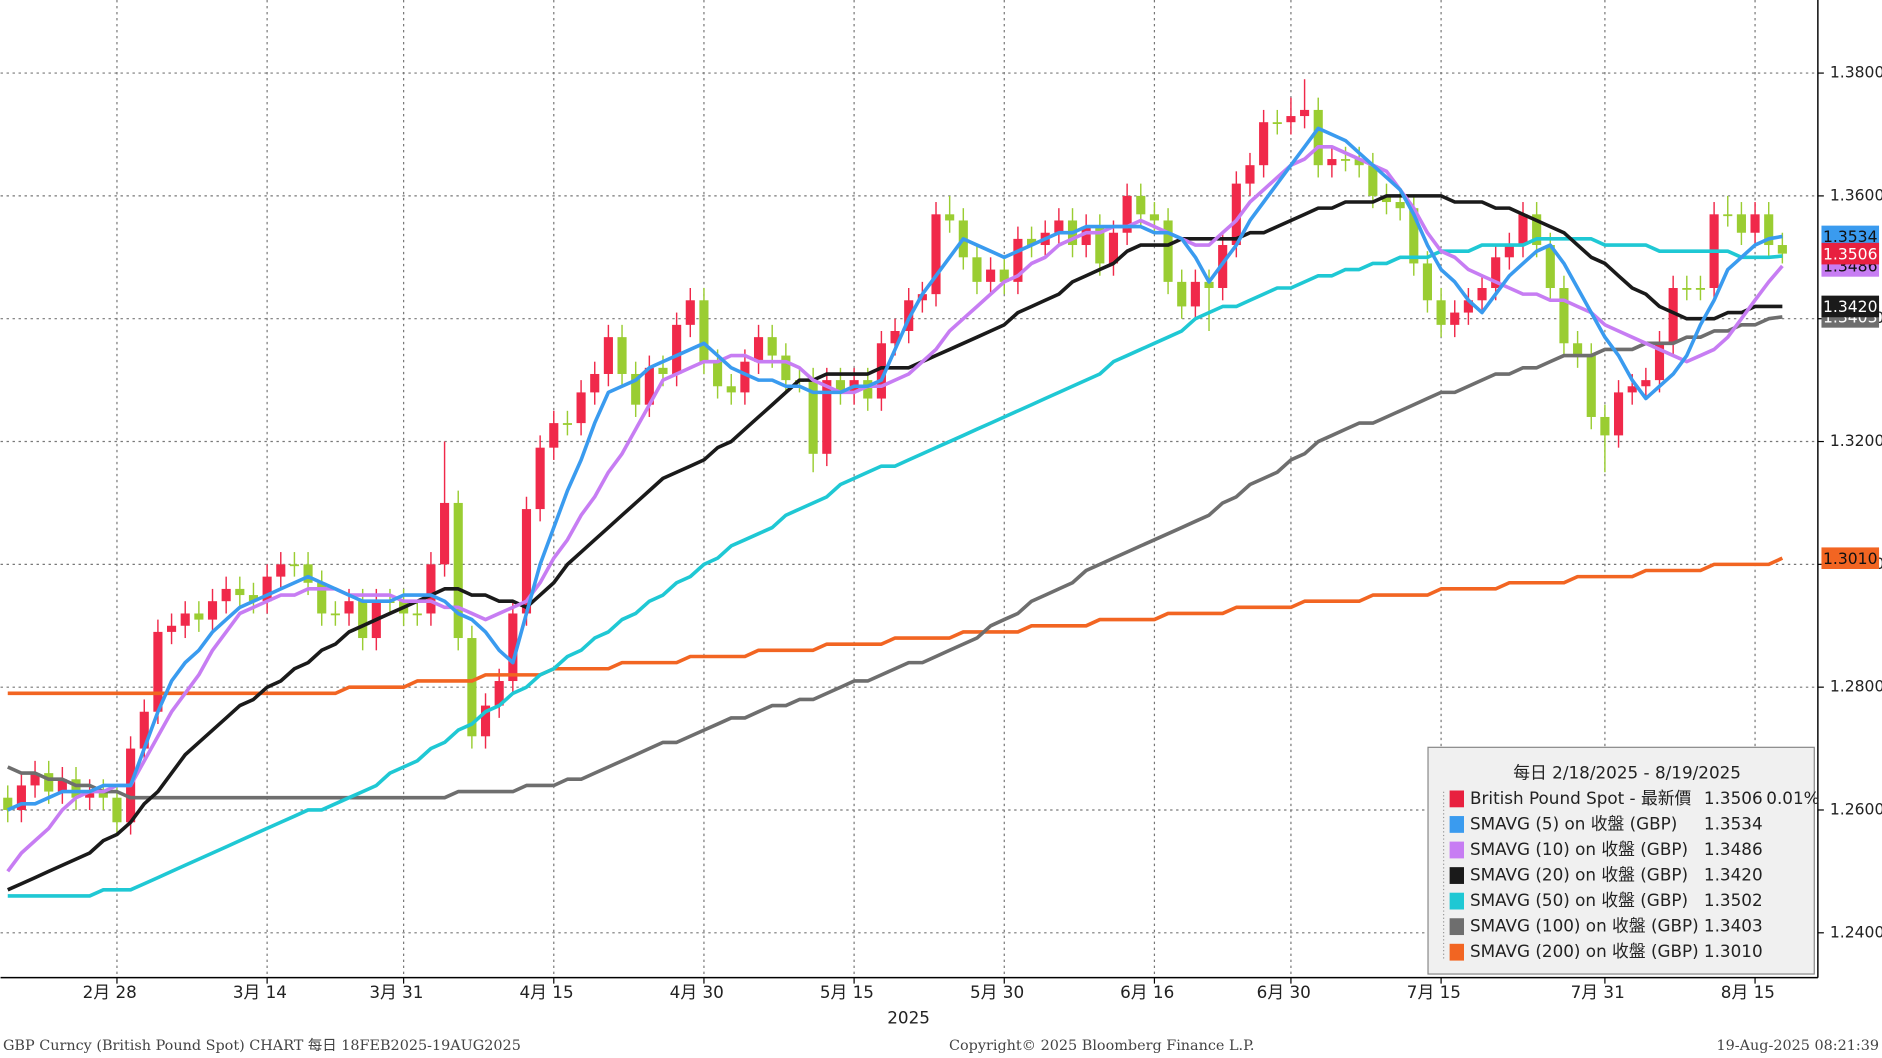  Describe the element at coordinates (1147, 992) in the screenshot. I see `x-tick-label: 6月 16` at that location.